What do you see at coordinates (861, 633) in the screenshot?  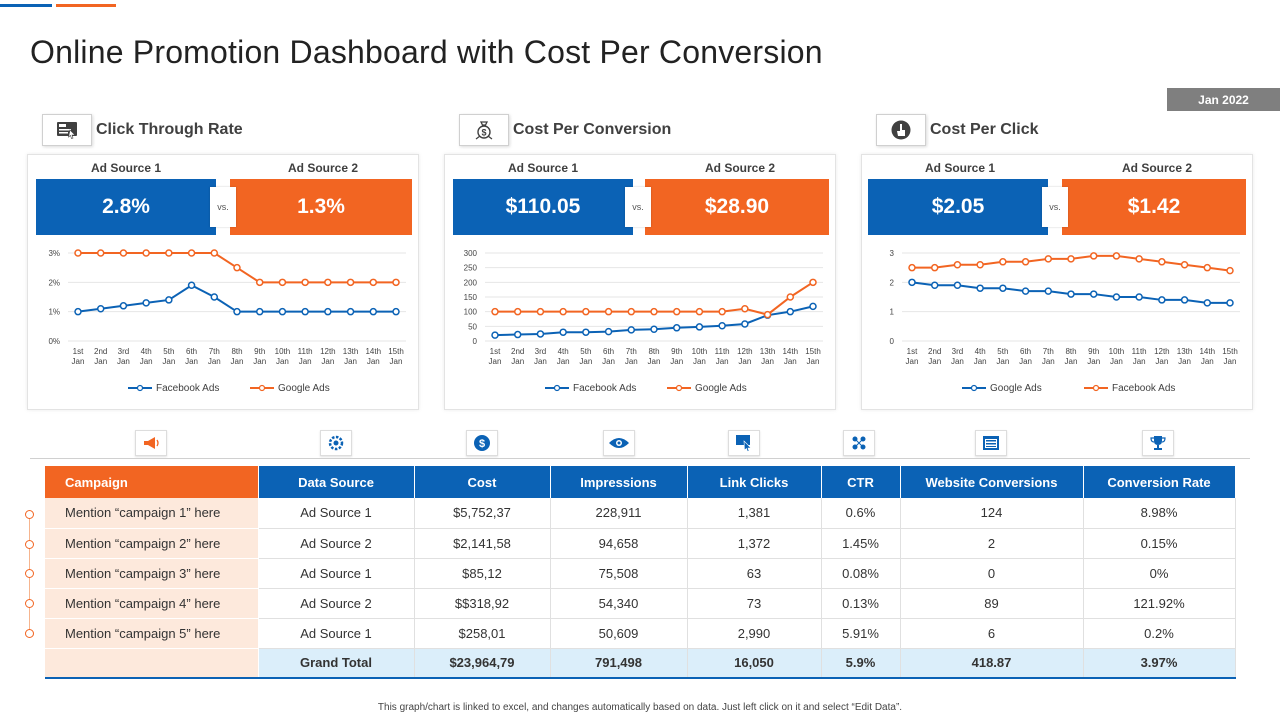 I see `cell-ctr: 5.91%` at bounding box center [861, 633].